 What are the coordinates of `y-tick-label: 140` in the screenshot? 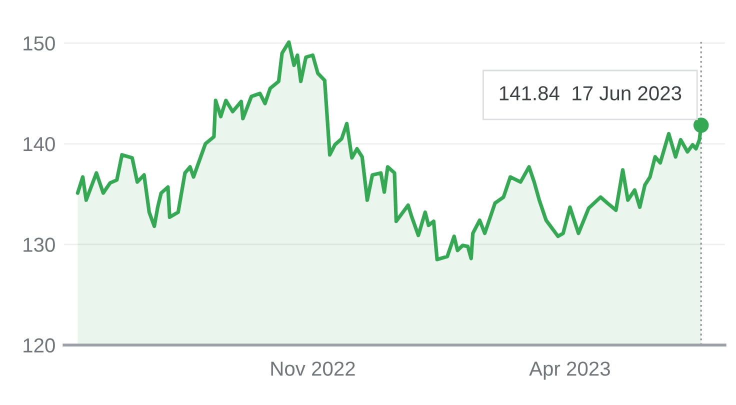 It's located at (39, 144).